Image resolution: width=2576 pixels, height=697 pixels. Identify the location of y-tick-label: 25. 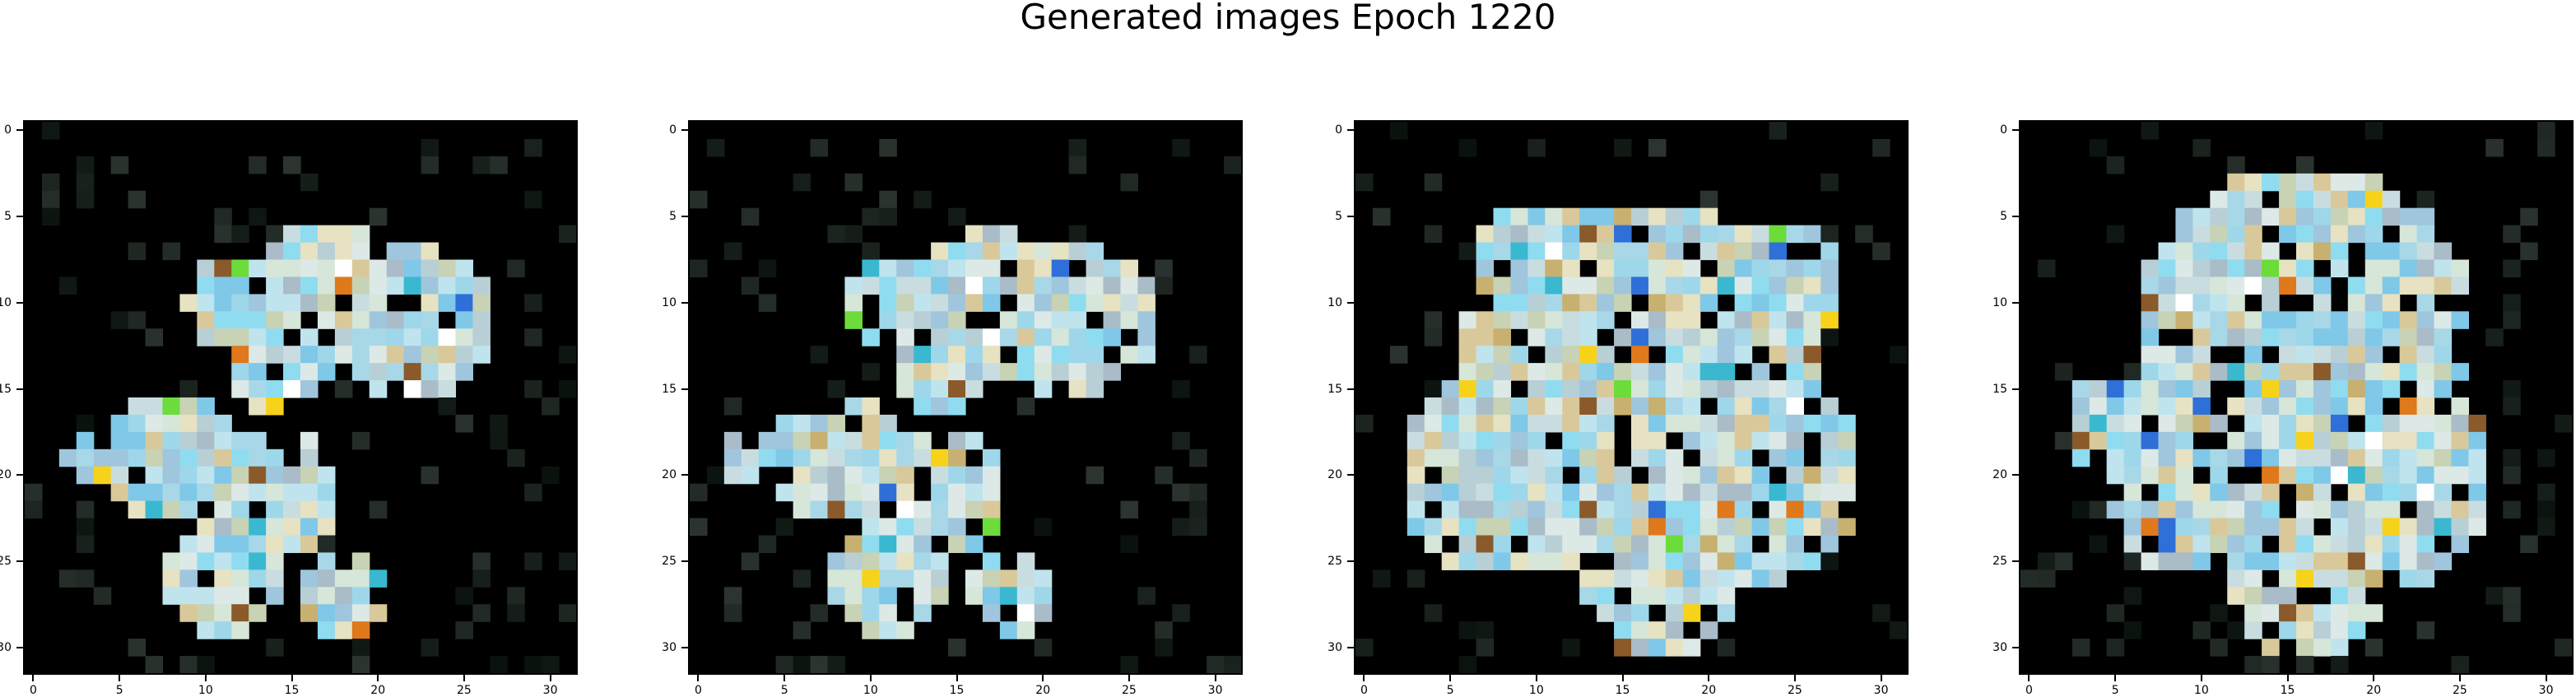
(1335, 561).